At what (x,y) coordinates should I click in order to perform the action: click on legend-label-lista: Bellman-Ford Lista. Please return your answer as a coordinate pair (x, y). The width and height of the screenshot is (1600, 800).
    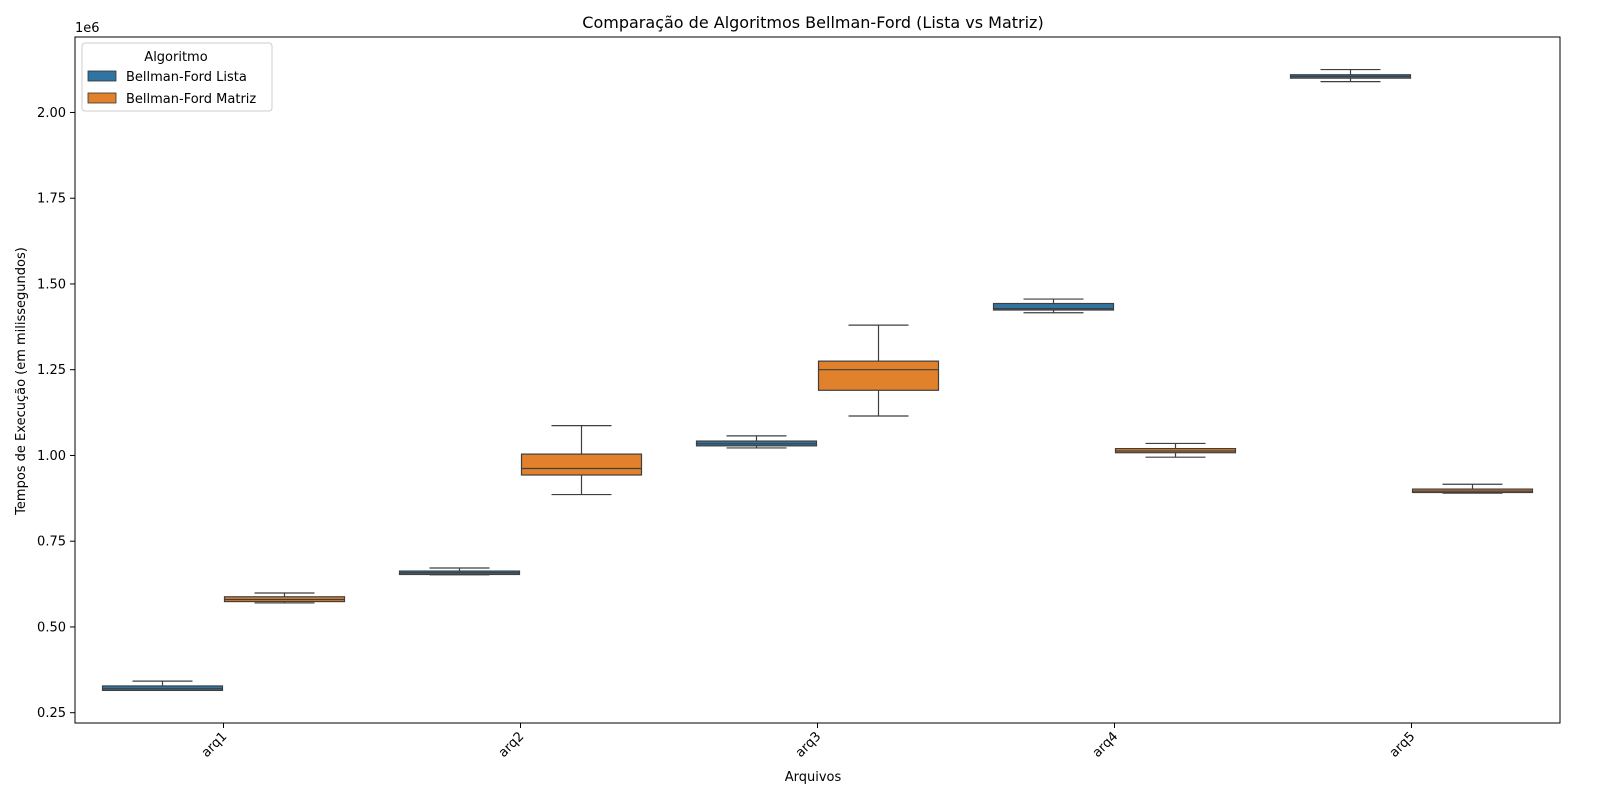
    Looking at the image, I should click on (186, 77).